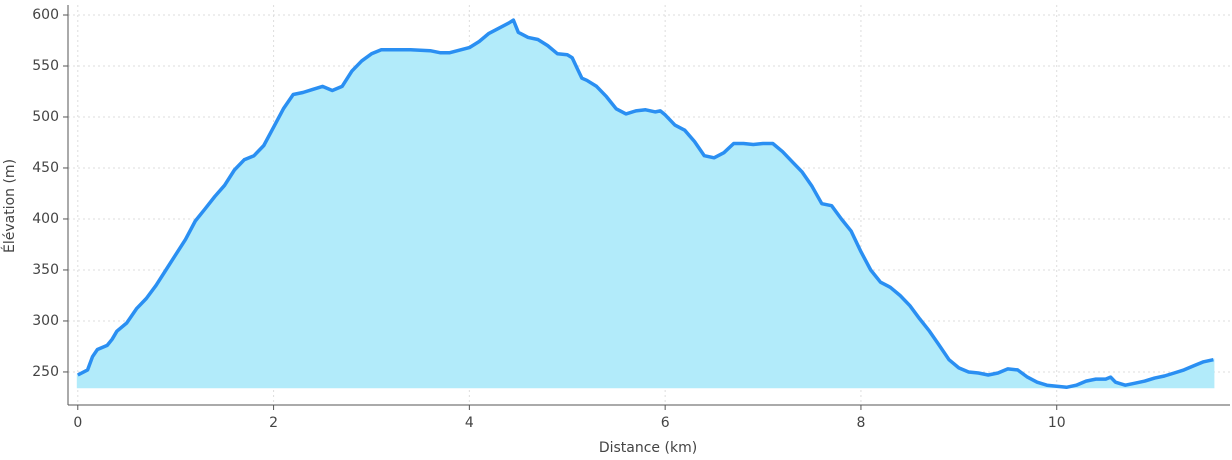  Describe the element at coordinates (45, 321) in the screenshot. I see `y-tick-label: 300` at that location.